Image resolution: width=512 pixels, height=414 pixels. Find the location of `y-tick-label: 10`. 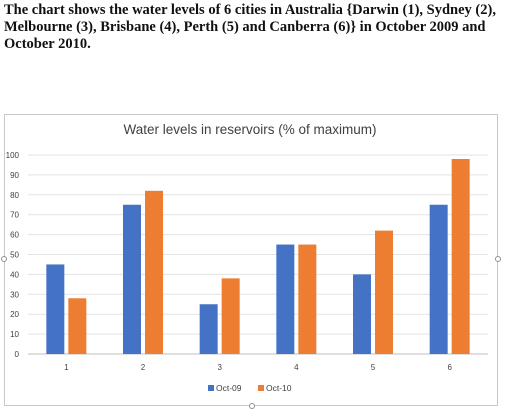

y-tick-label: 10 is located at coordinates (14, 334).